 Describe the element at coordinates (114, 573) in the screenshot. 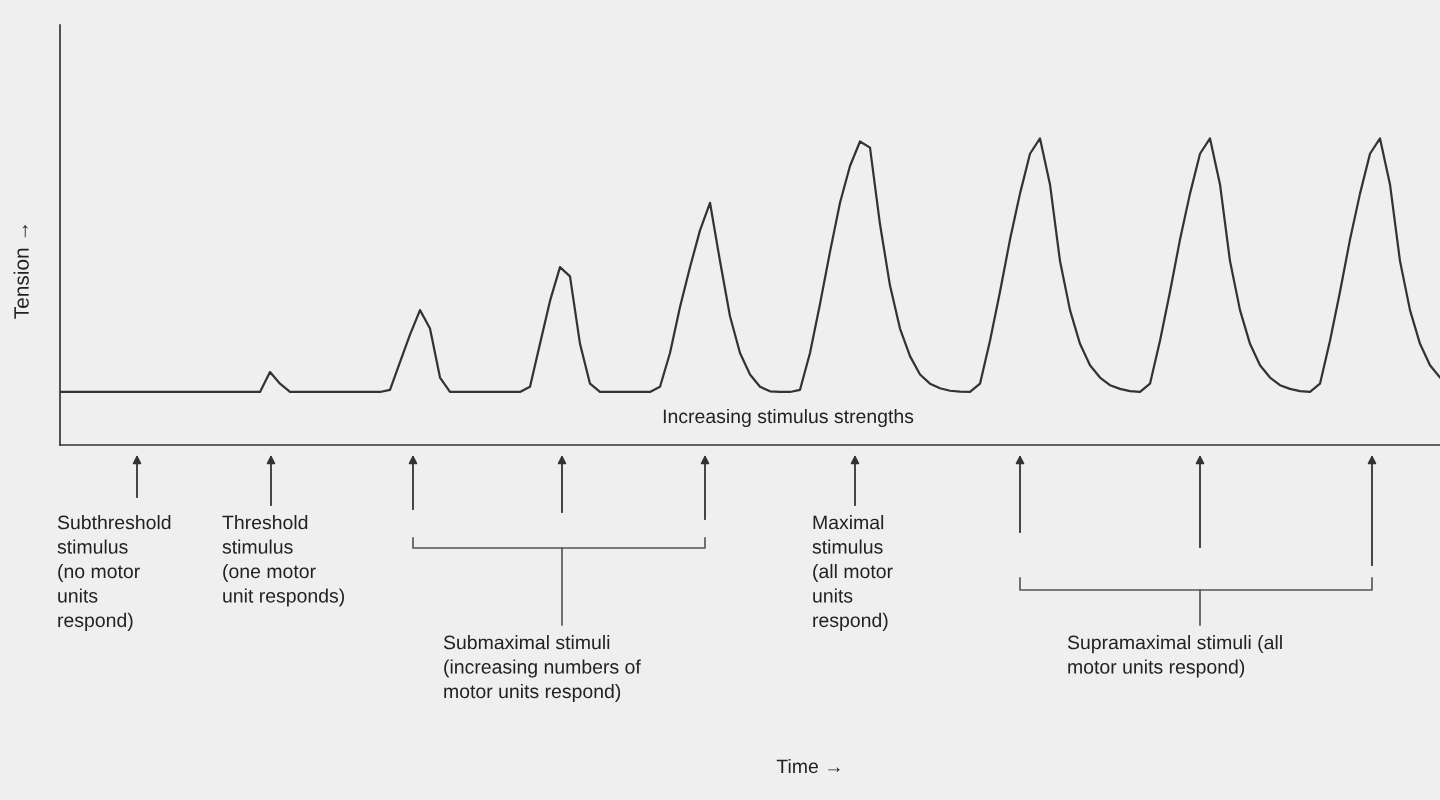

I see `text: Subthreshold stimulus (no motor units respond)` at that location.